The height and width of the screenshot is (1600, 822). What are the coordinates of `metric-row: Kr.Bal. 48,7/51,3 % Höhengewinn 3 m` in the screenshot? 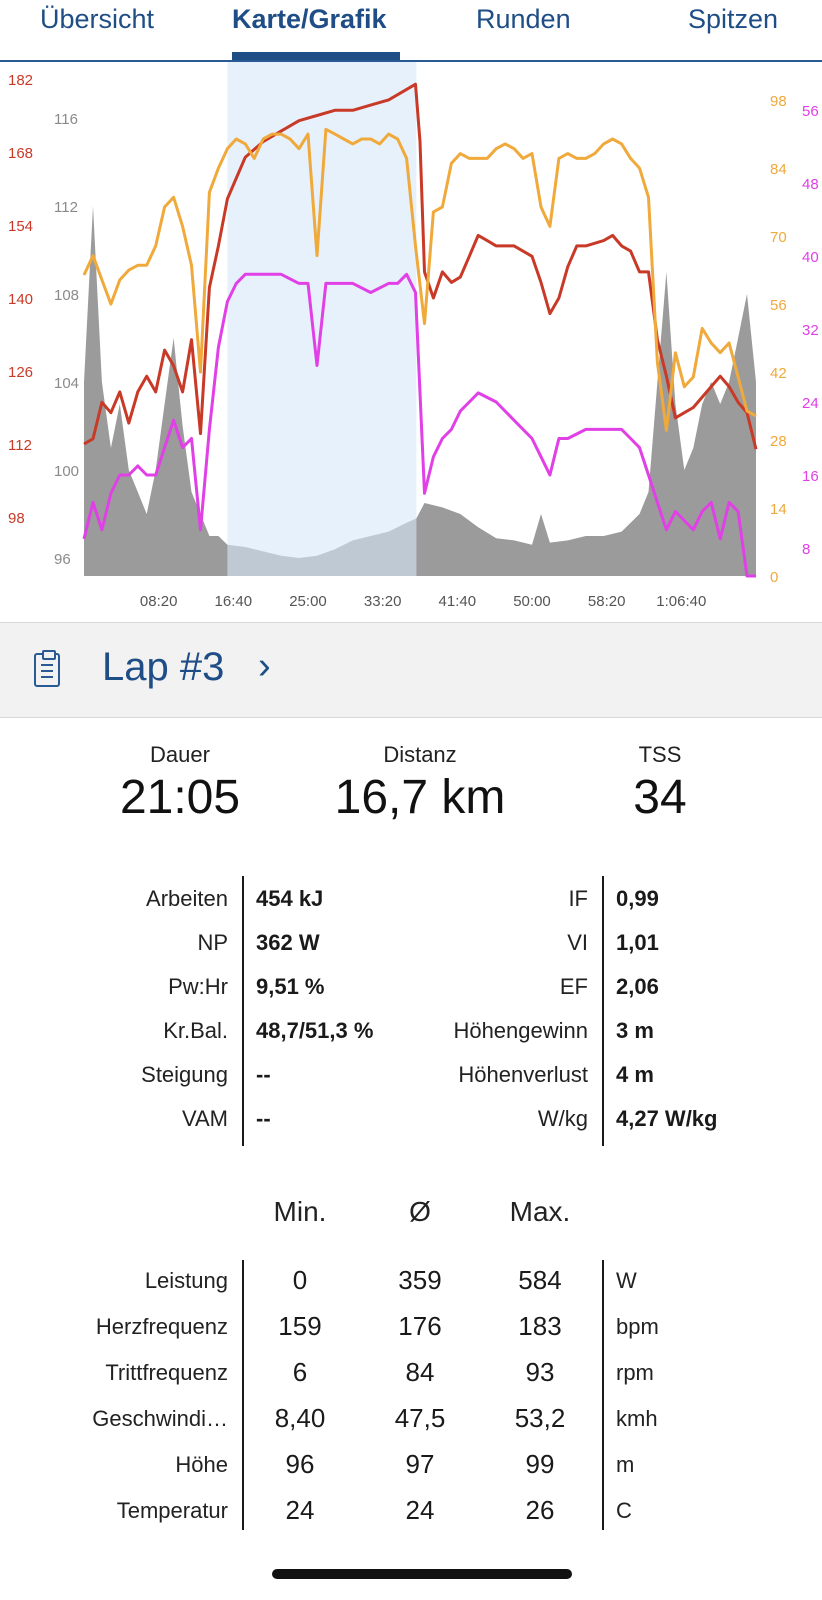 It's located at (411, 1040).